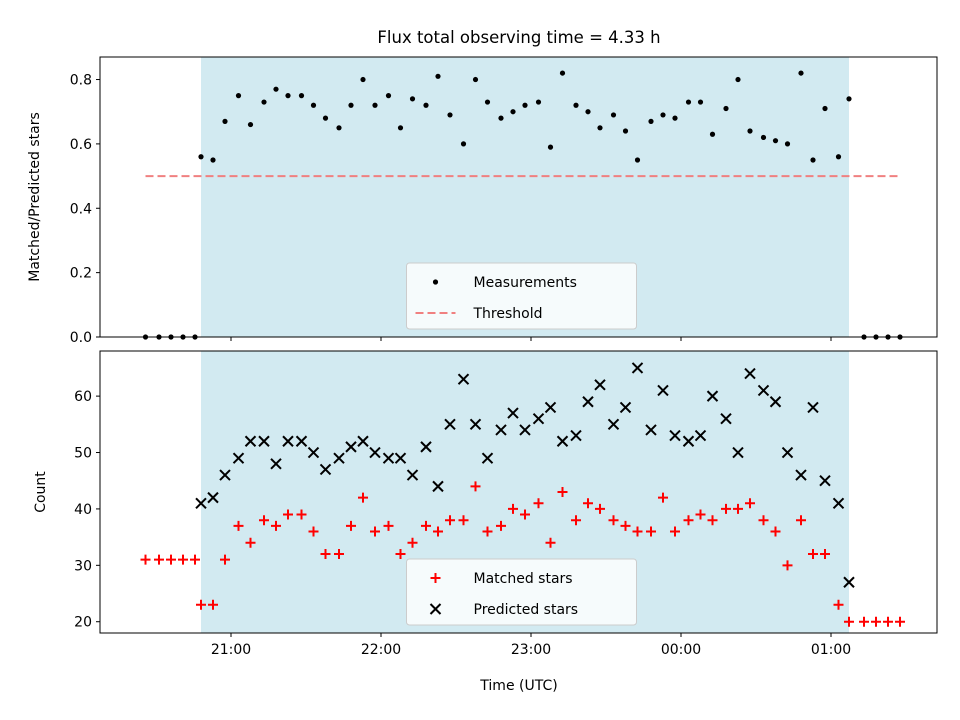 Image resolution: width=960 pixels, height=720 pixels. What do you see at coordinates (531, 650) in the screenshot?
I see `x-tick-label: 23:00` at bounding box center [531, 650].